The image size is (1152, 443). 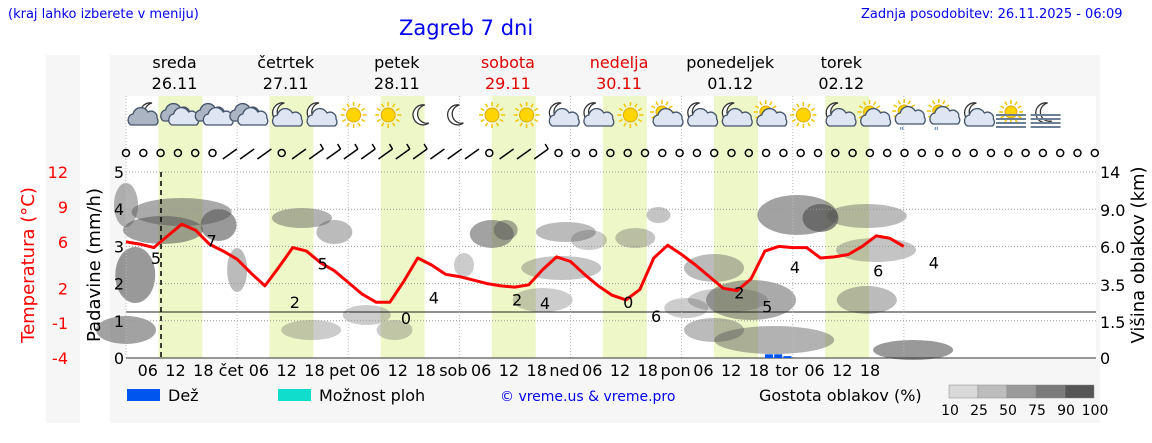 I want to click on temperature-tick: 9, so click(x=63, y=207).